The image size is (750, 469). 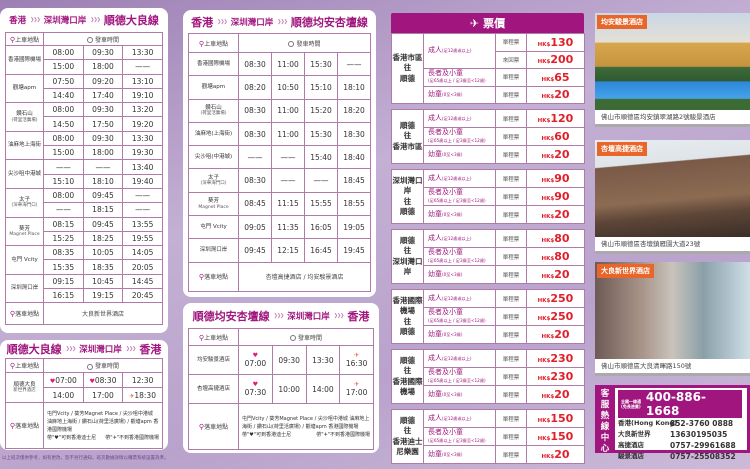 I want to click on arrow-icon: ❯❯❯, so click(x=339, y=315).